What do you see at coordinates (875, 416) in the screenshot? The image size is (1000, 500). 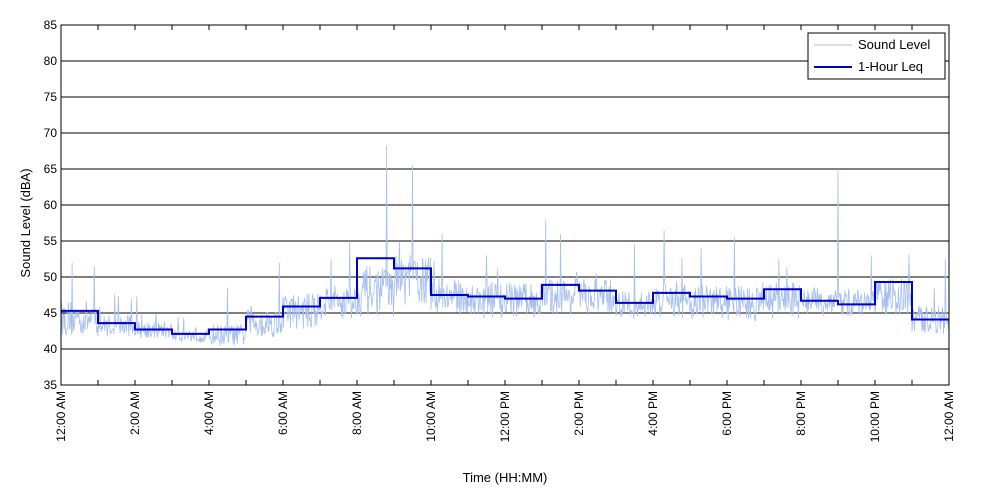 I see `x-tick-label: 10:00 PM` at bounding box center [875, 416].